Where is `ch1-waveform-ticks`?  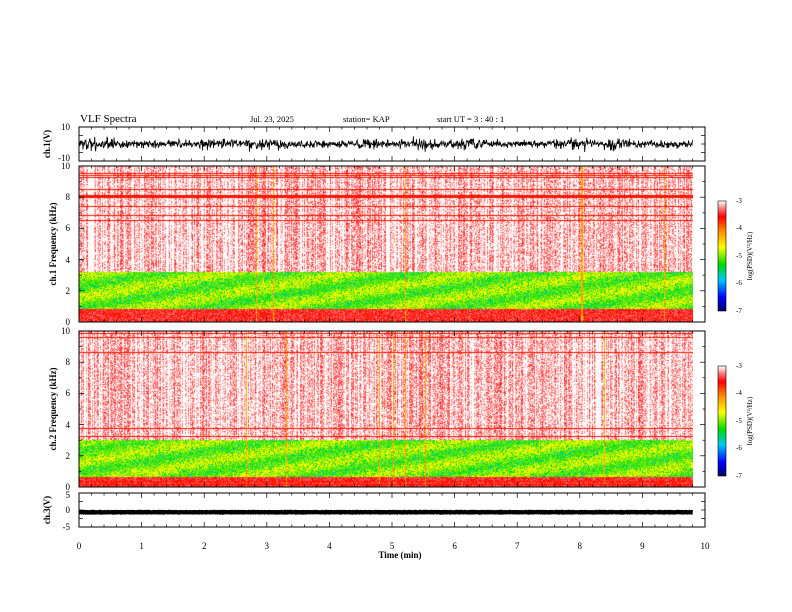
ch1-waveform-ticks is located at coordinates (392, 144).